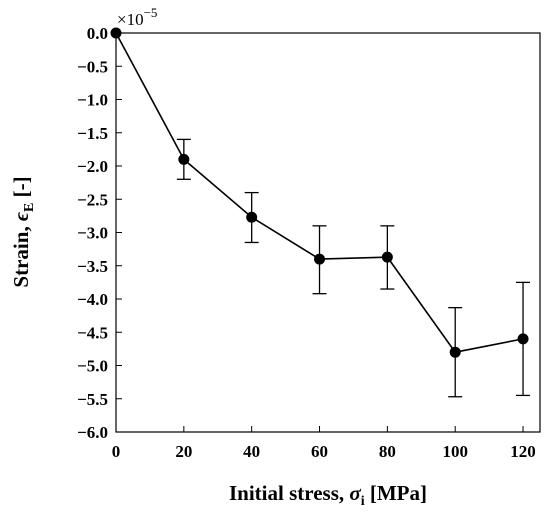 This screenshot has height=518, width=550. Describe the element at coordinates (387, 451) in the screenshot. I see `x-tick-label: 80` at that location.